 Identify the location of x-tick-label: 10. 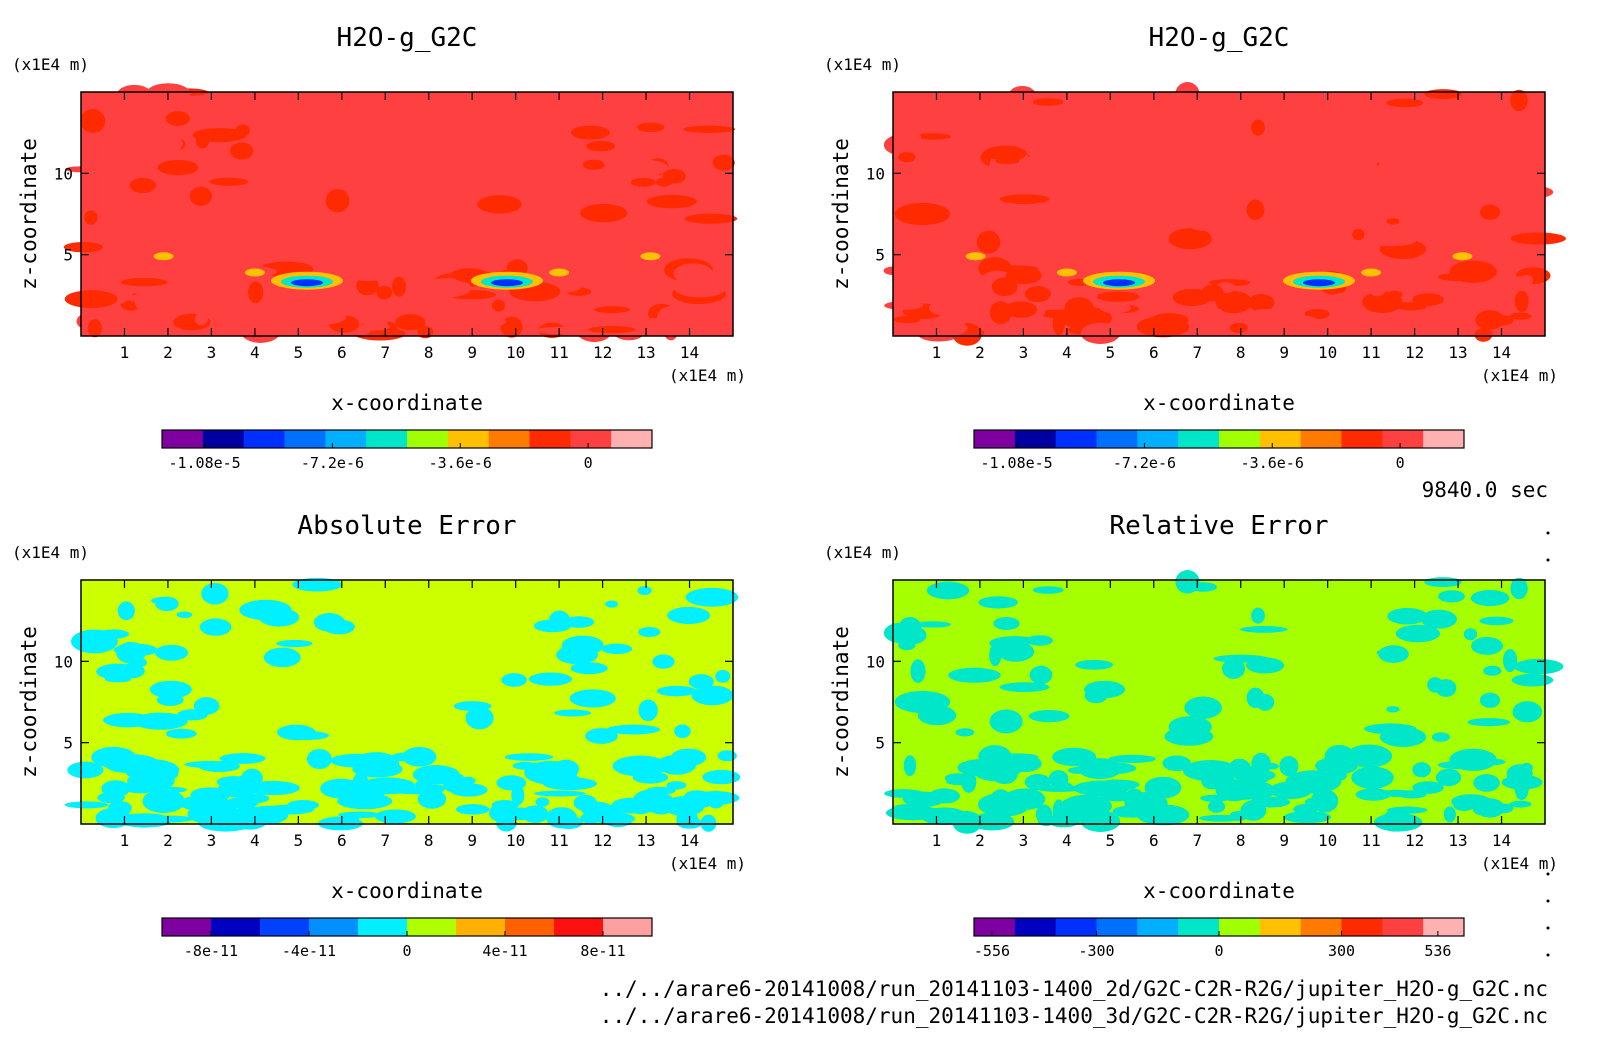
(1327, 352).